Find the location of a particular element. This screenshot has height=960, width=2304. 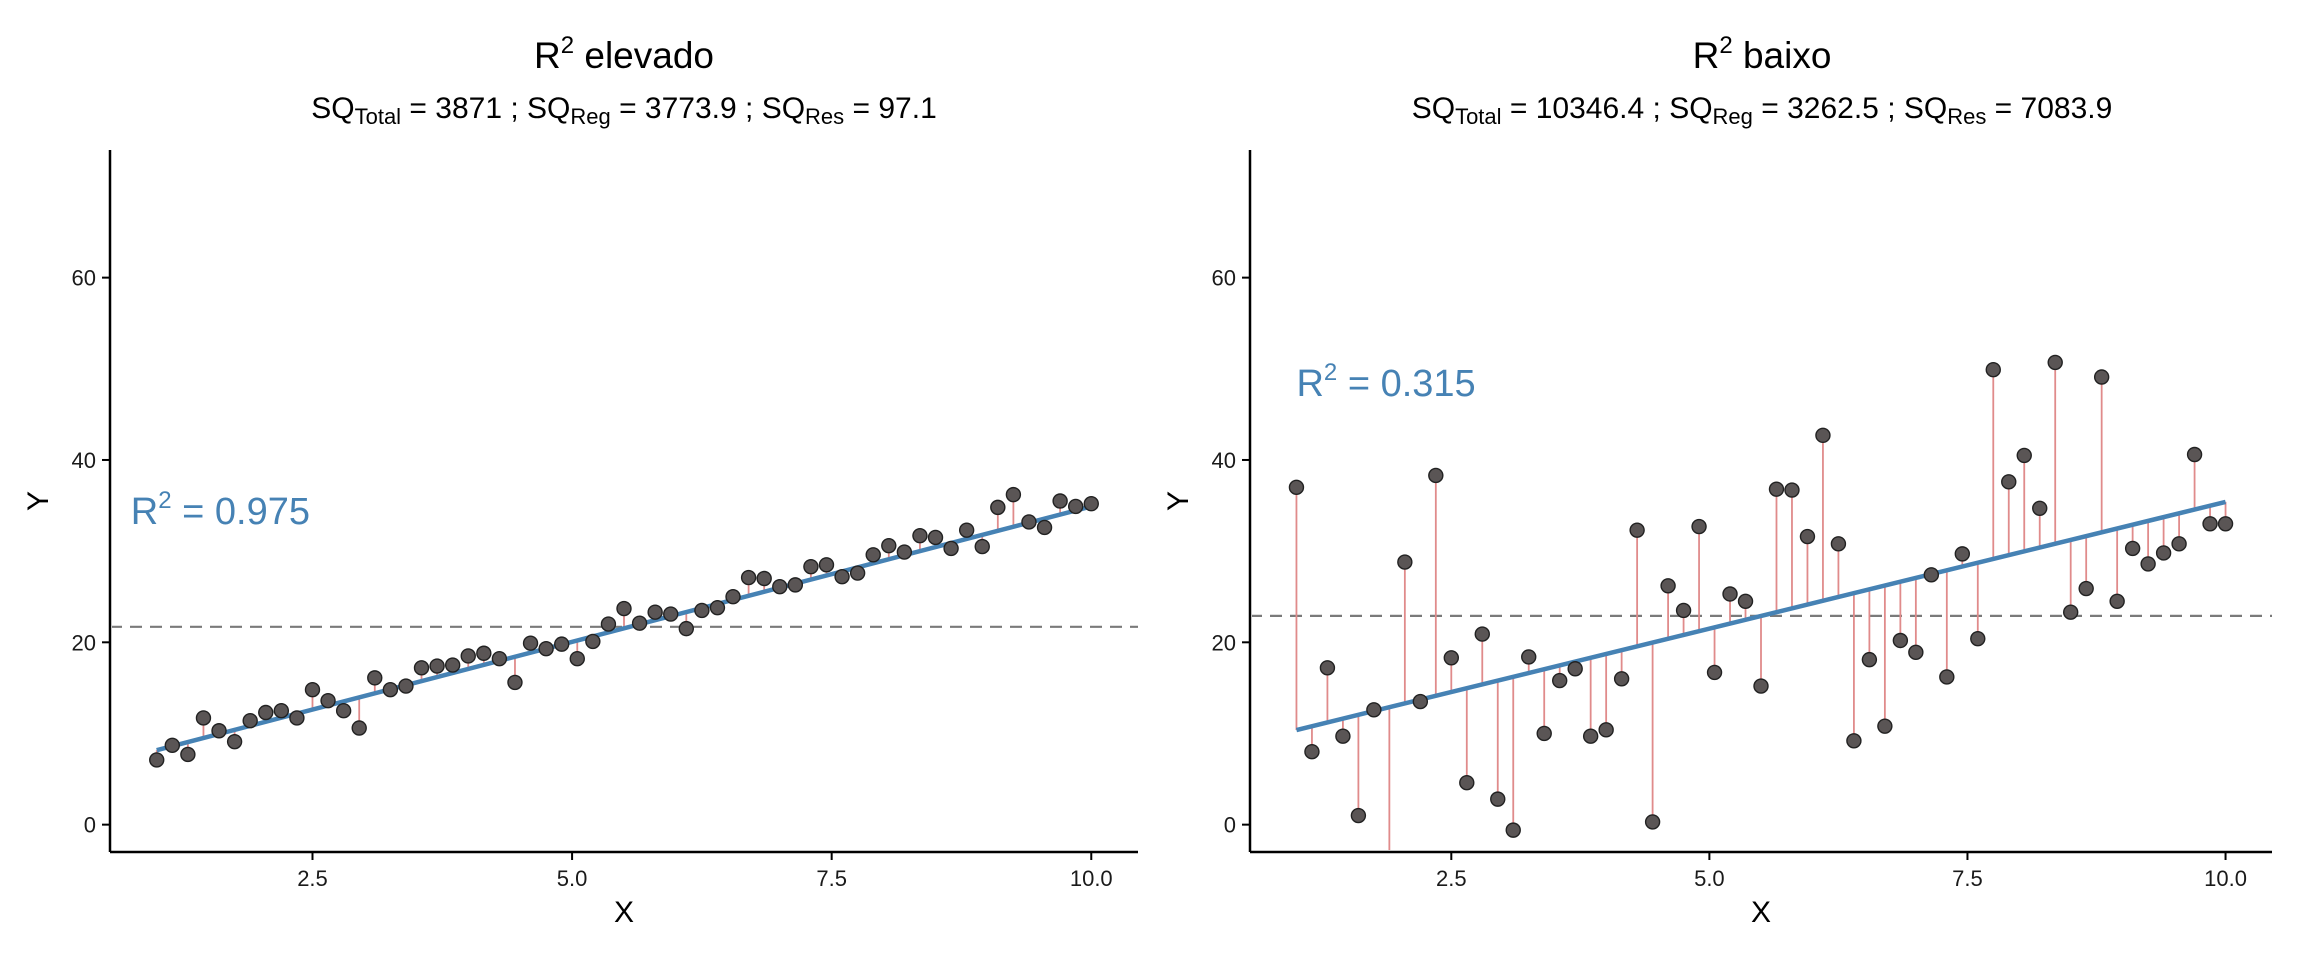

x-tick-label: 2.5 is located at coordinates (1451, 878).